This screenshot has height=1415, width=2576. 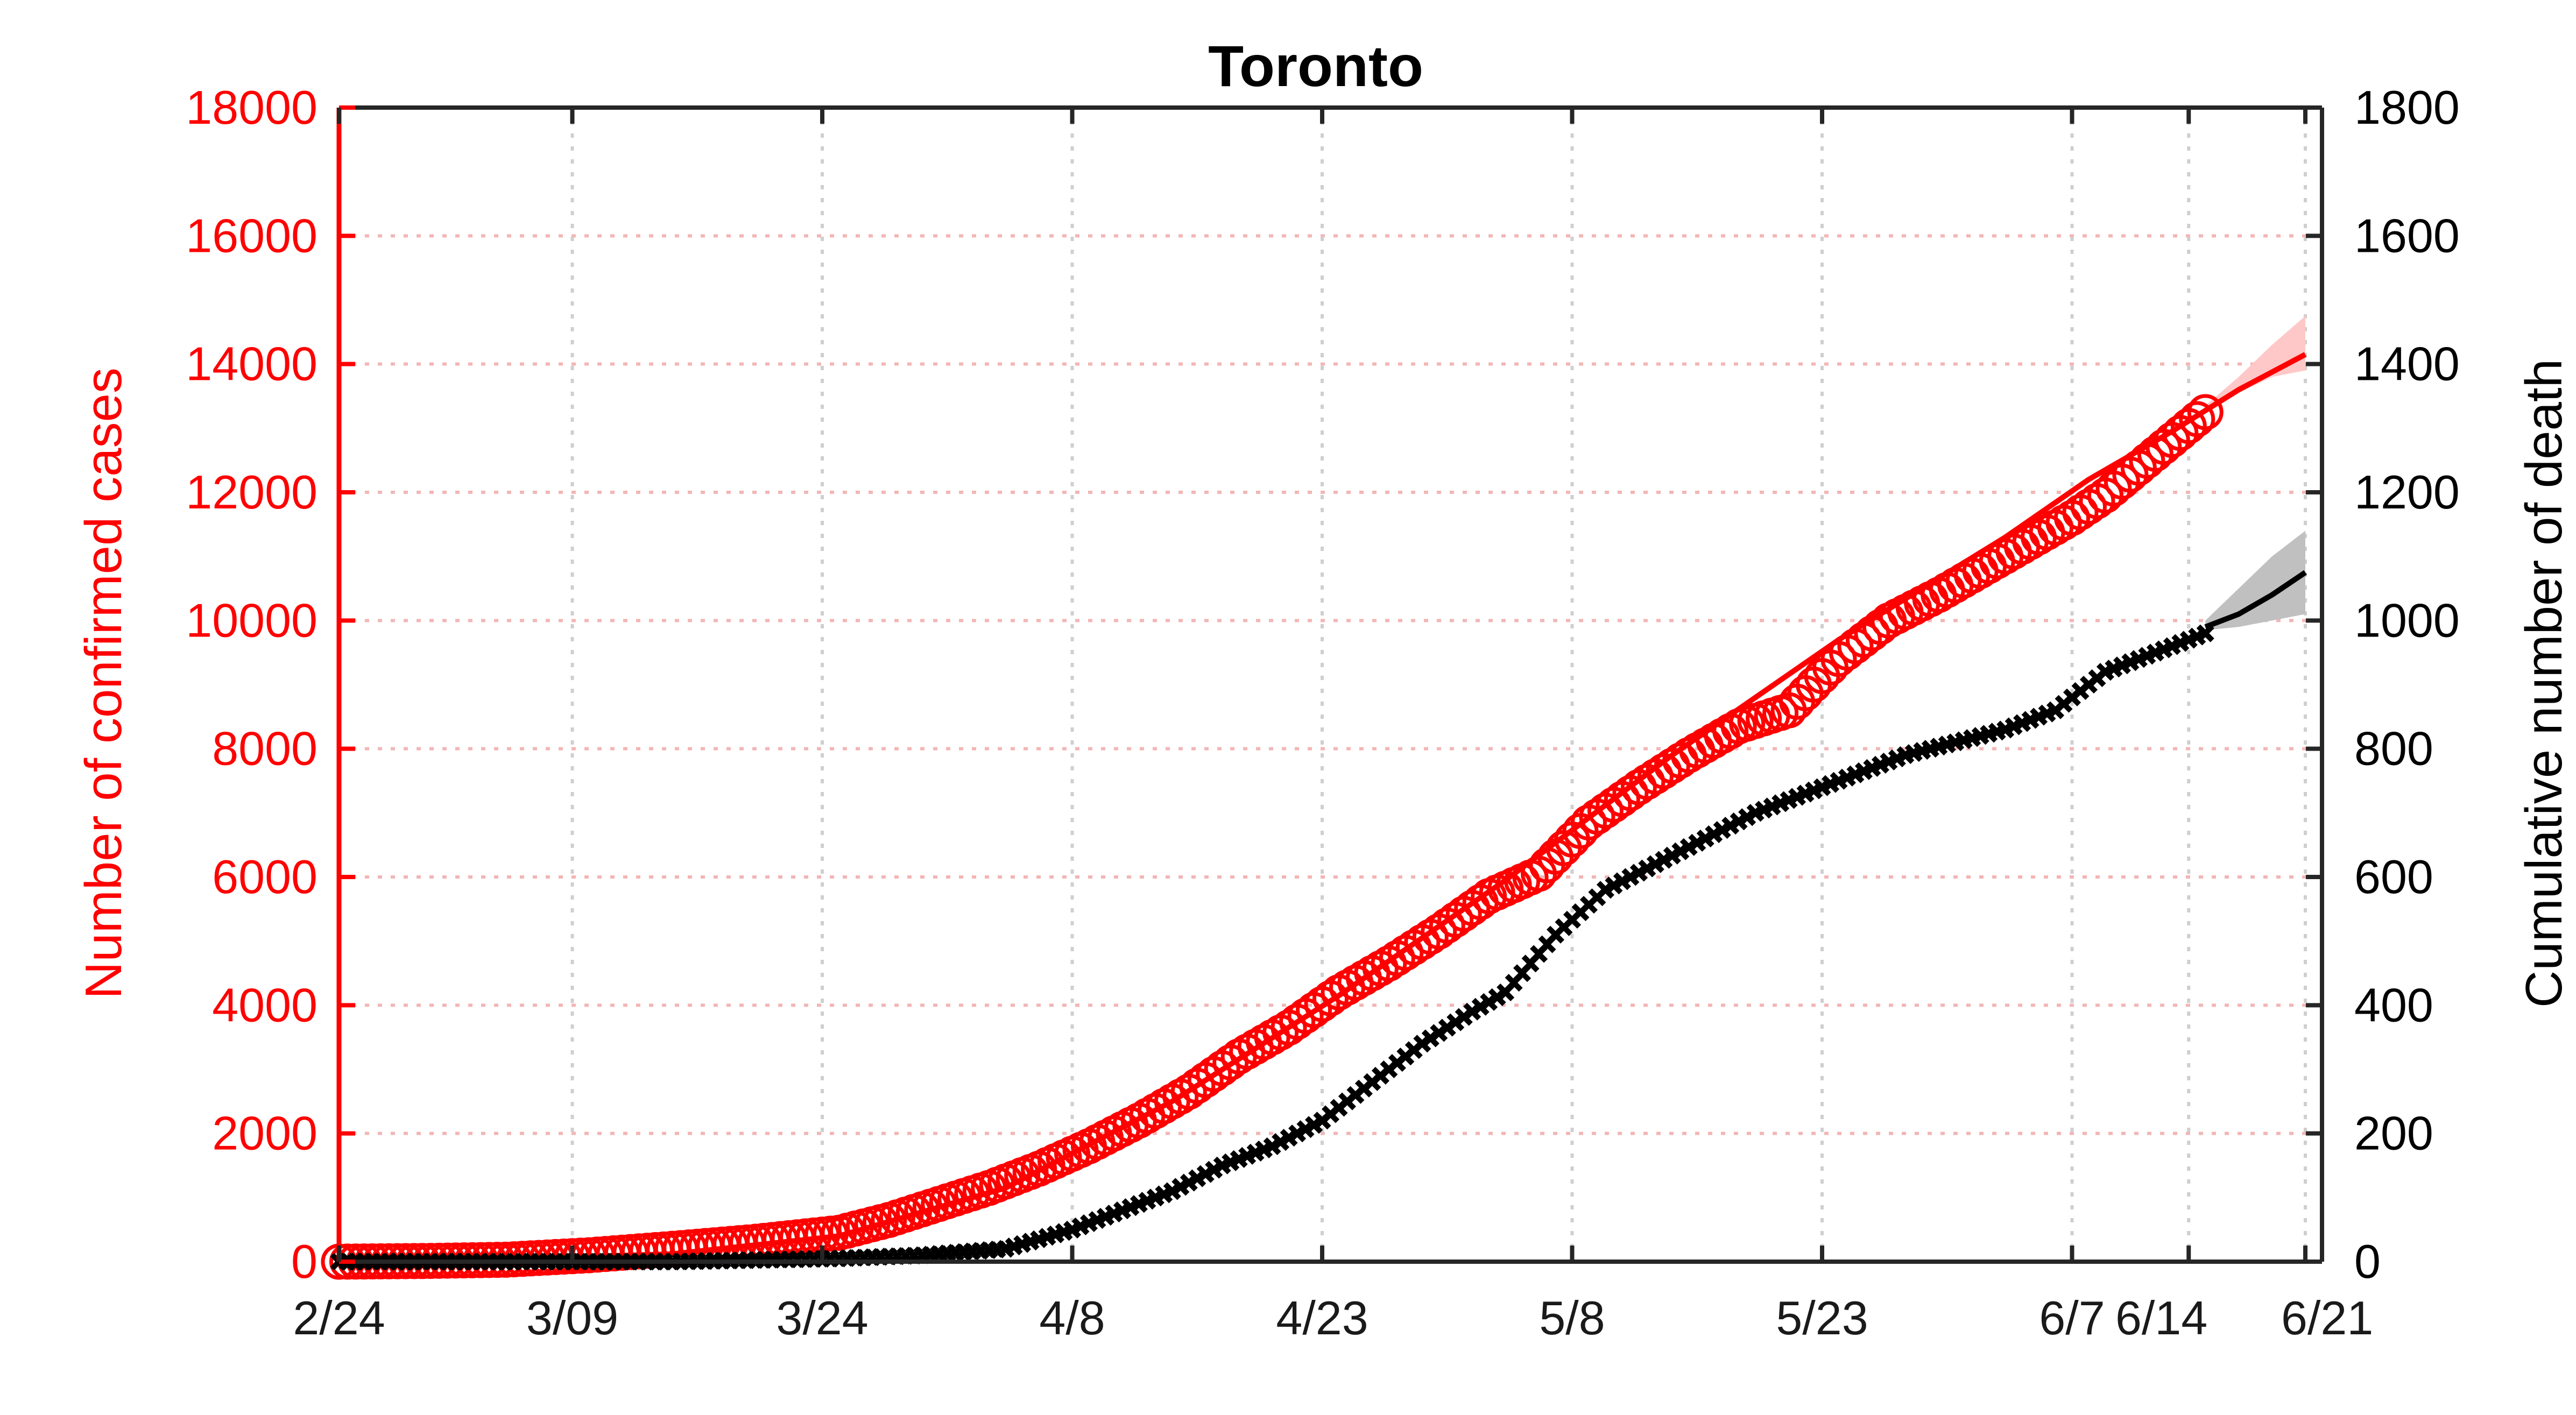 What do you see at coordinates (1315, 65) in the screenshot?
I see `chart-title: Toronto` at bounding box center [1315, 65].